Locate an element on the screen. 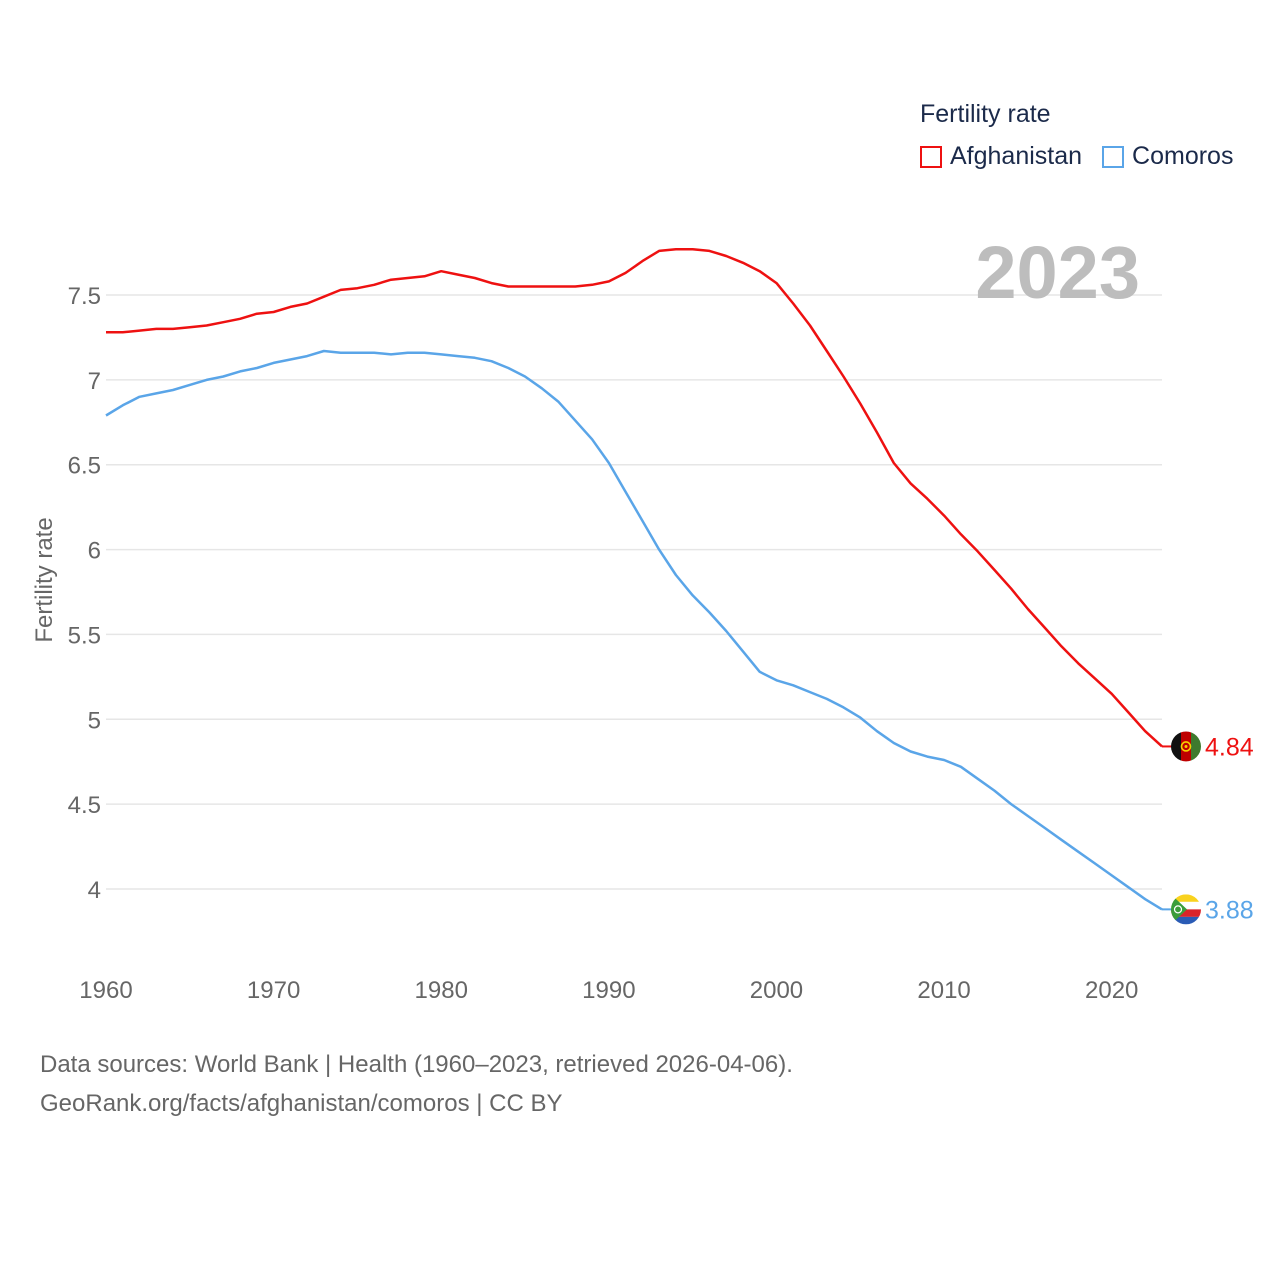 This screenshot has width=1280, height=1280. x-tick-label: 1990 is located at coordinates (608, 990).